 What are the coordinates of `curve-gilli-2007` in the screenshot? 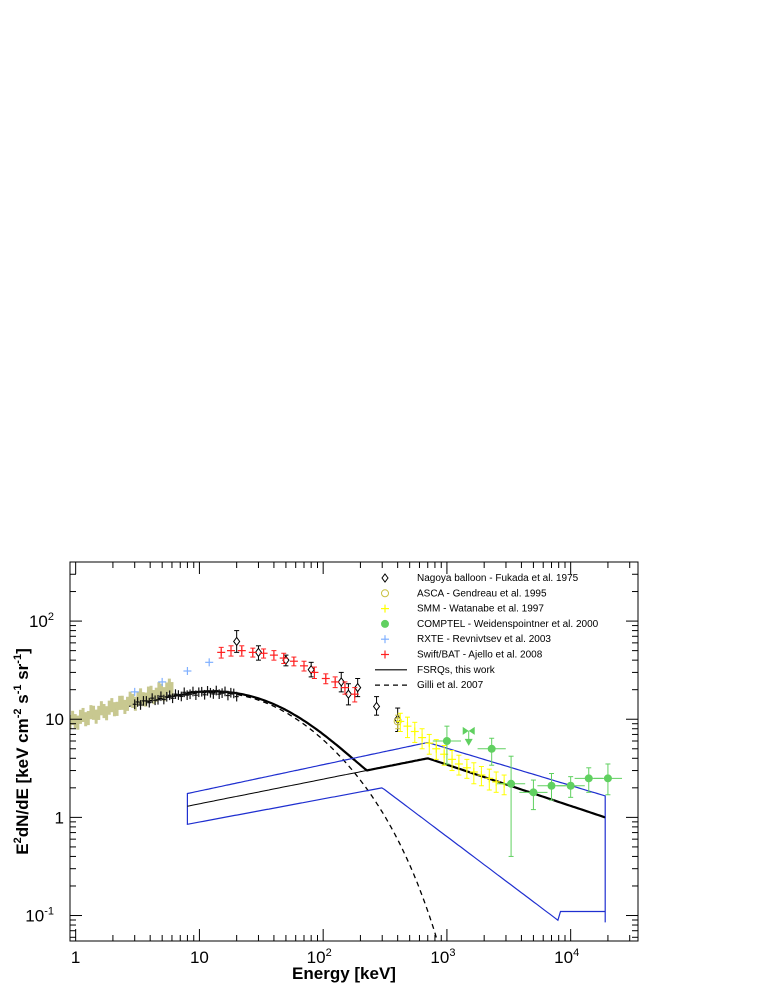 It's located at (254, 816).